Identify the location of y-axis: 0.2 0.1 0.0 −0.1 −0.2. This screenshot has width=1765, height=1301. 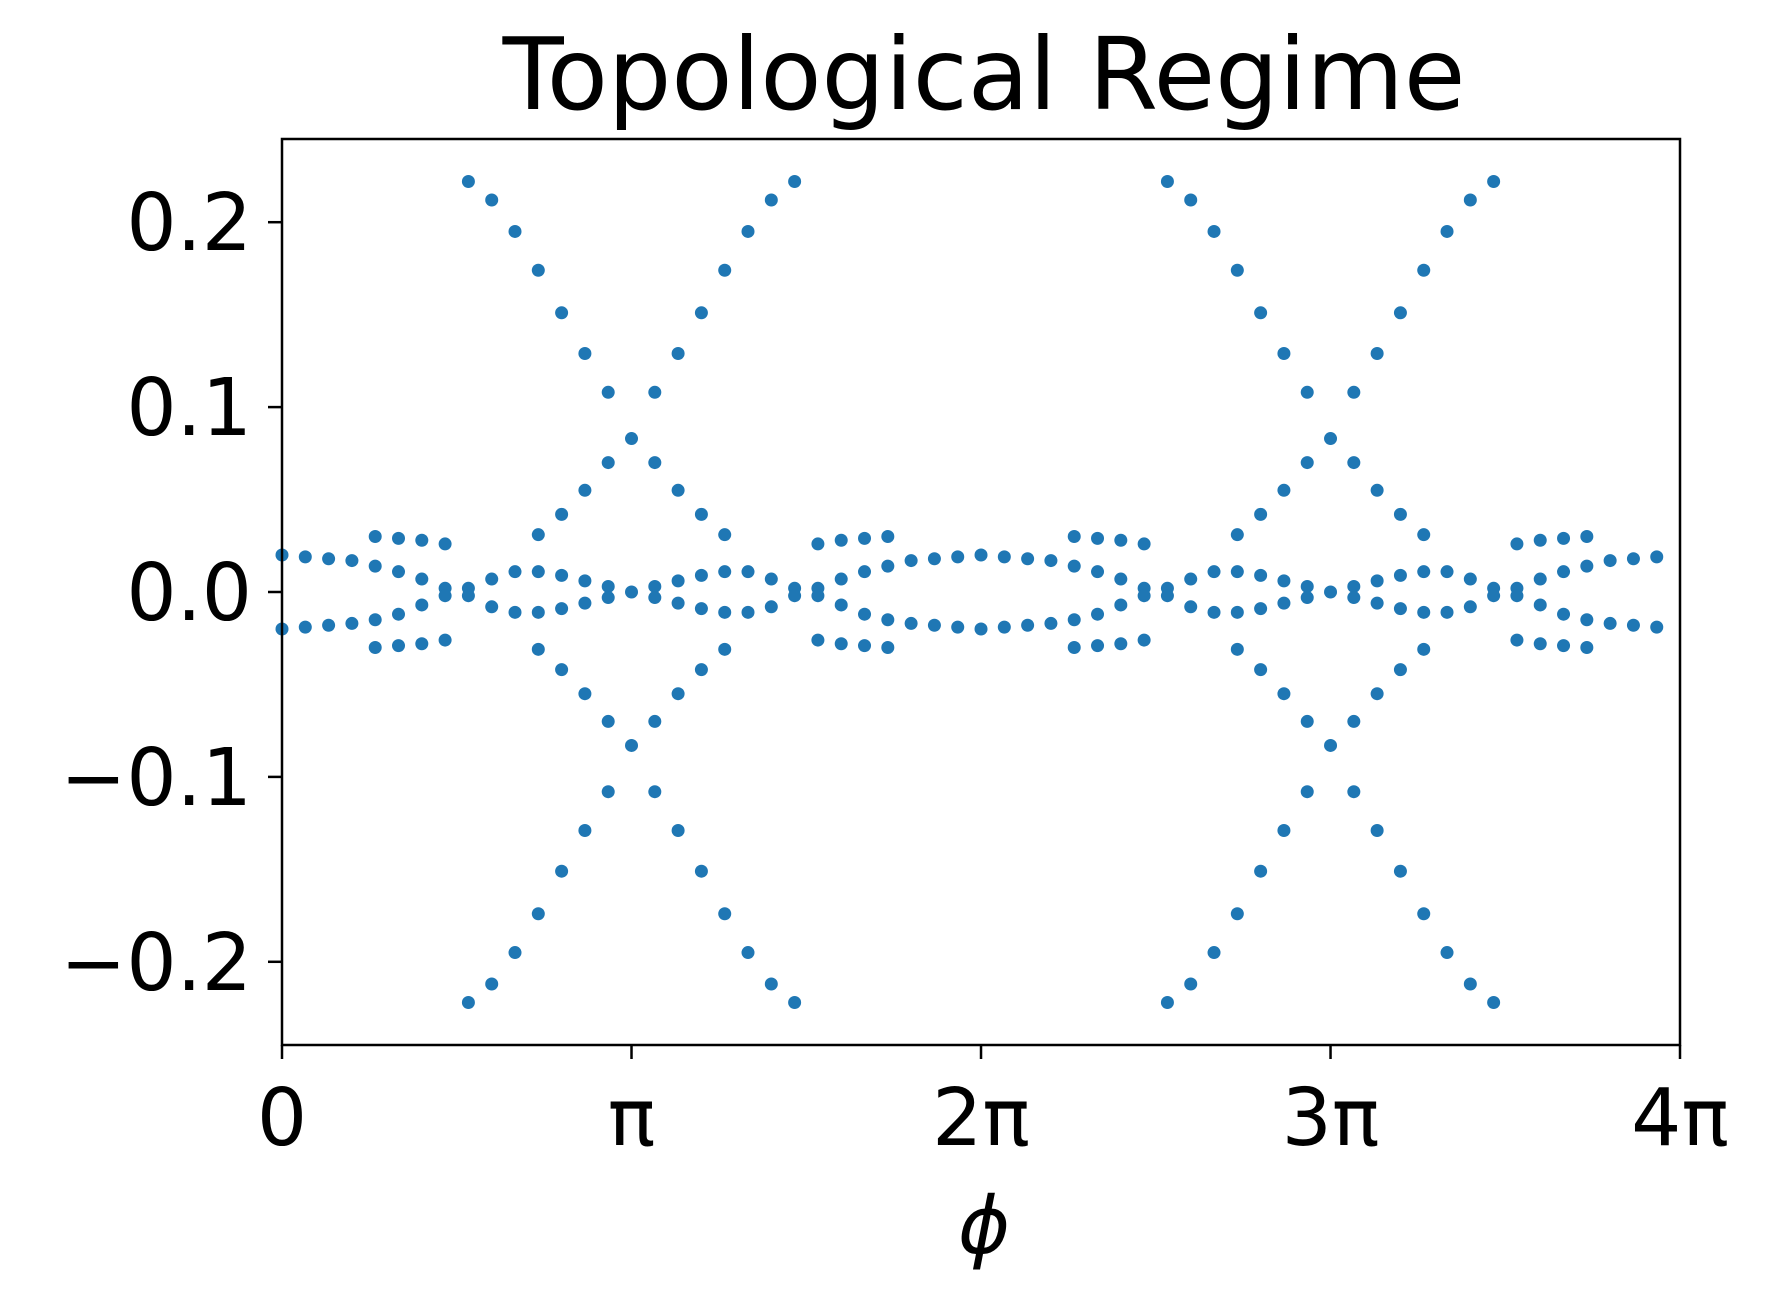
(171, 593).